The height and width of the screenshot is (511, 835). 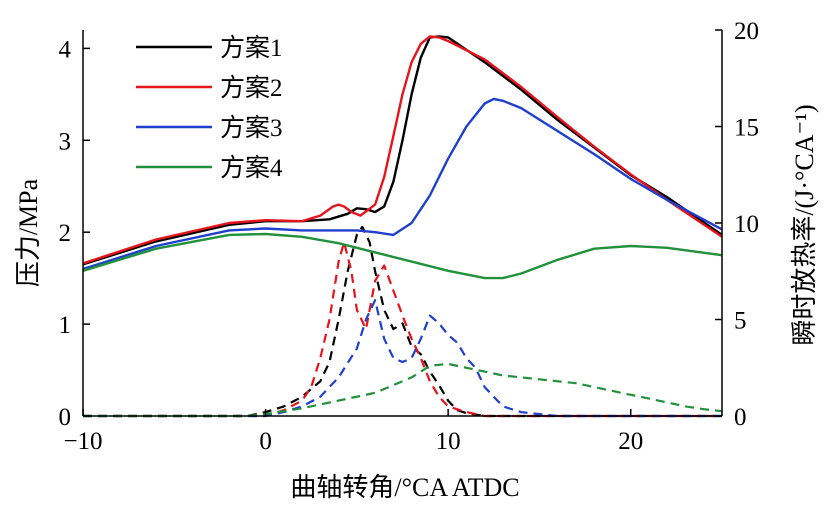 I want to click on x-tick-label: −10, so click(x=82, y=441).